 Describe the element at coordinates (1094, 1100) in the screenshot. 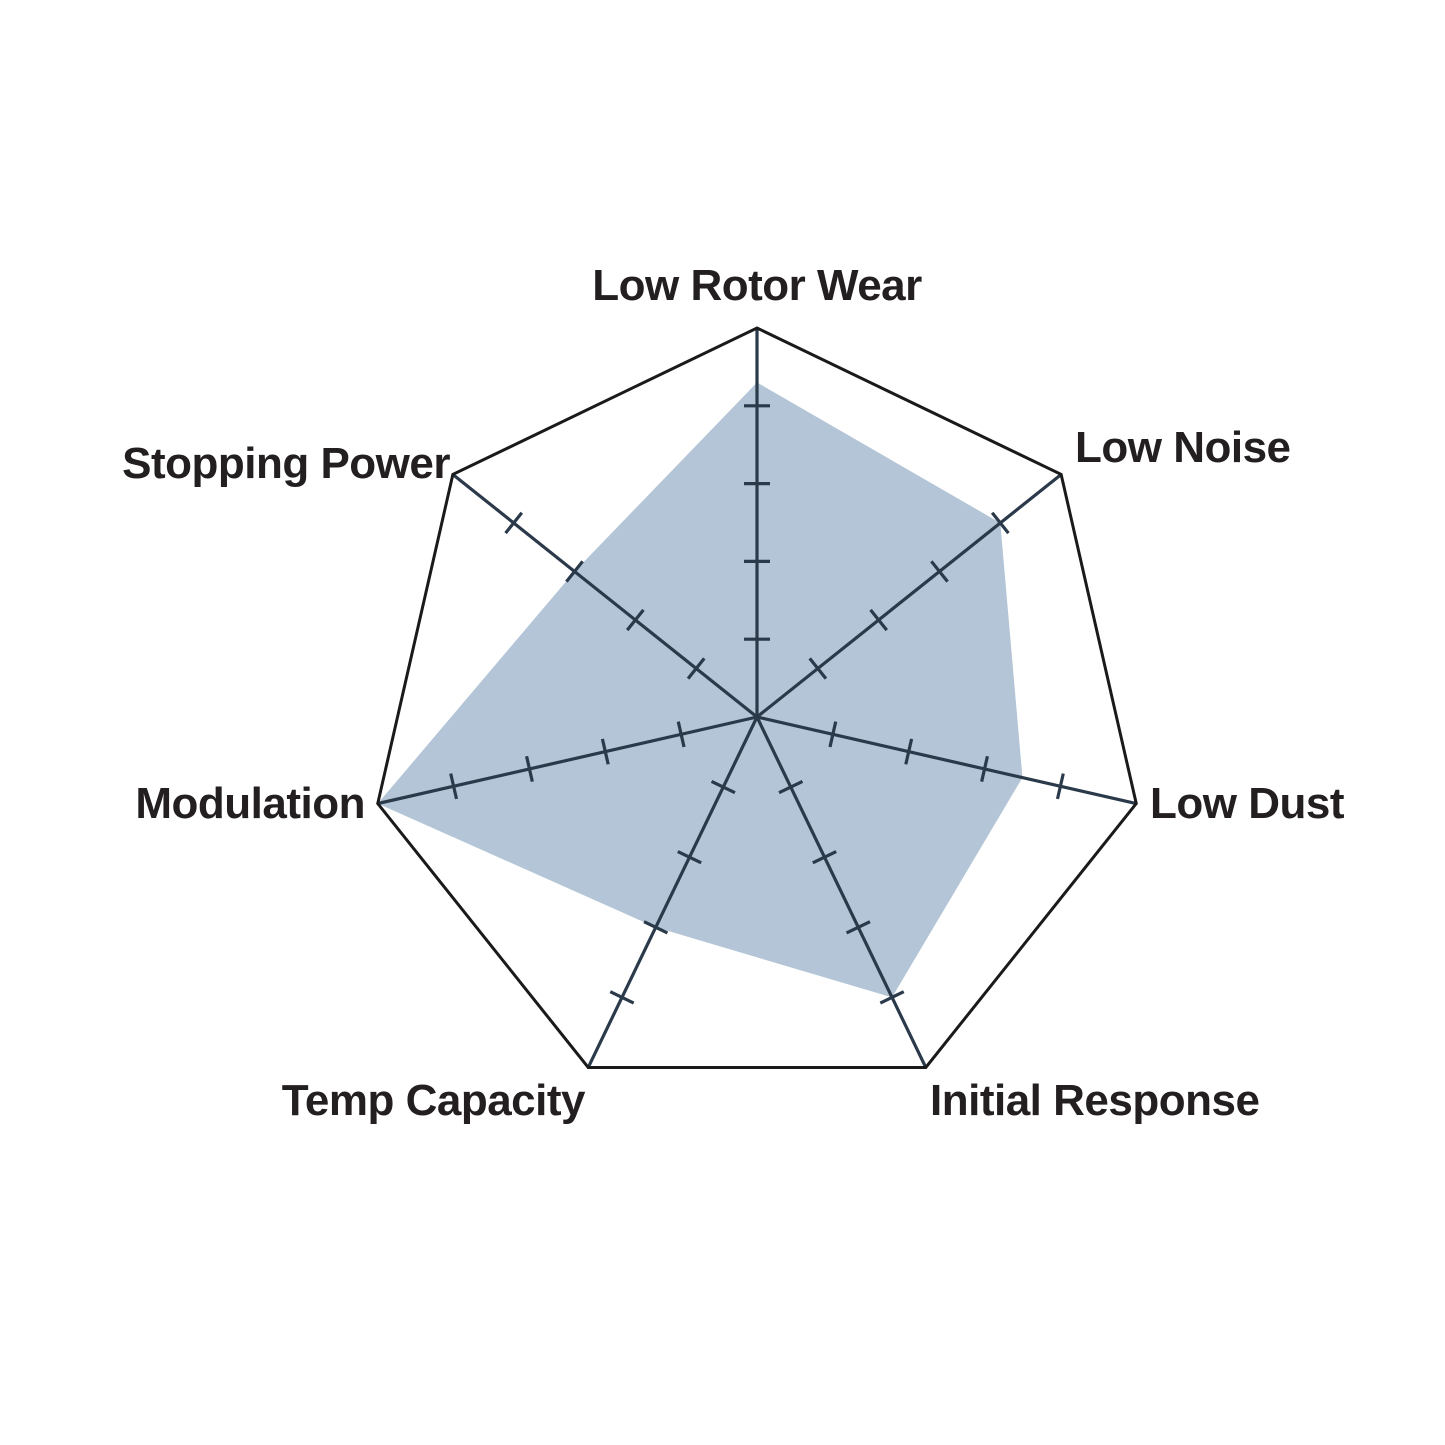

I see `axis-label-initial-response: Initial Response` at that location.